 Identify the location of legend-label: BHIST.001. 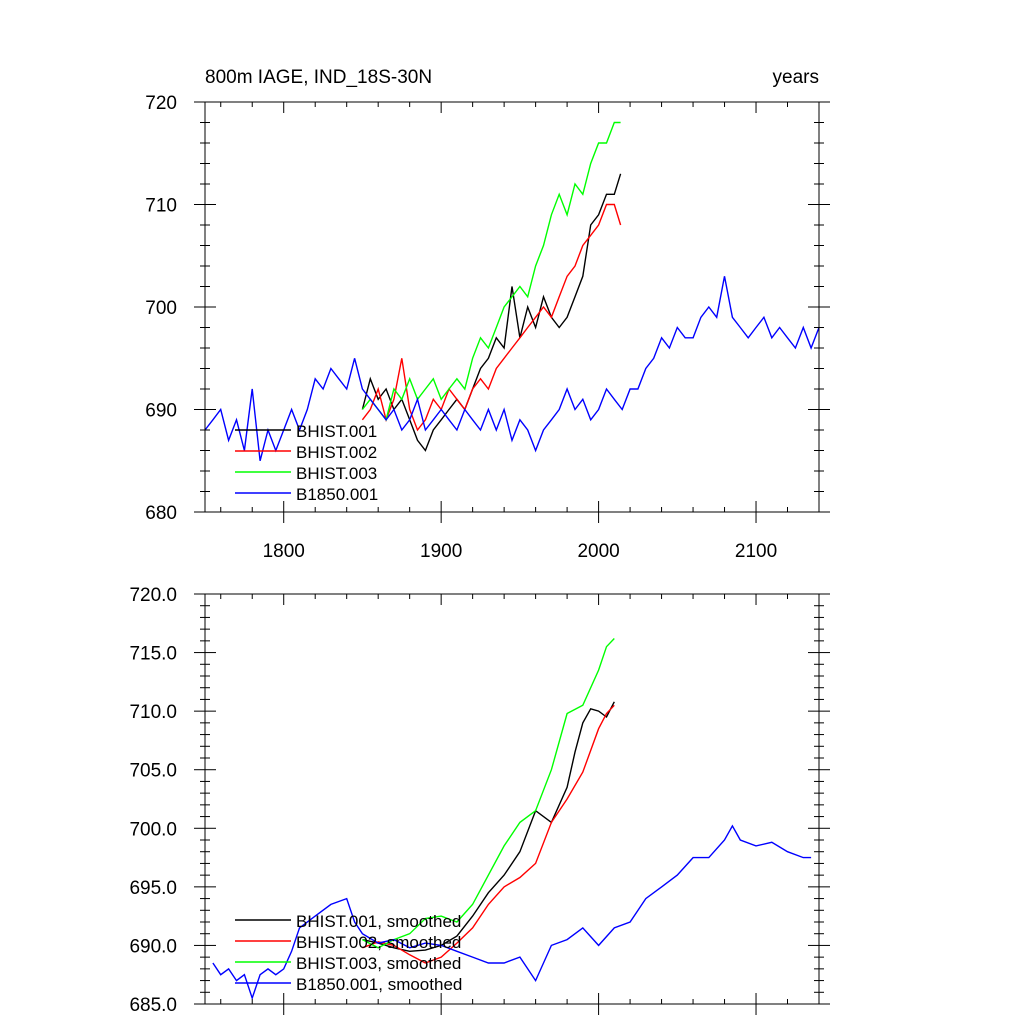
(336, 431).